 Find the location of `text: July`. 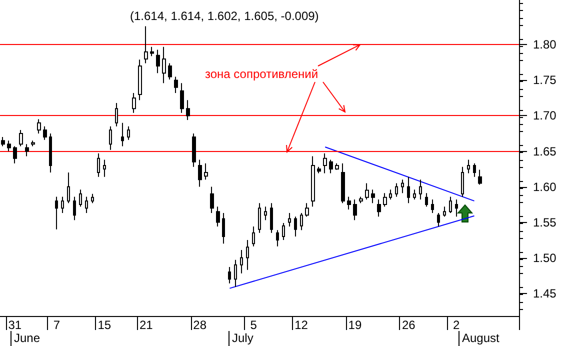

text: July is located at coordinates (243, 338).